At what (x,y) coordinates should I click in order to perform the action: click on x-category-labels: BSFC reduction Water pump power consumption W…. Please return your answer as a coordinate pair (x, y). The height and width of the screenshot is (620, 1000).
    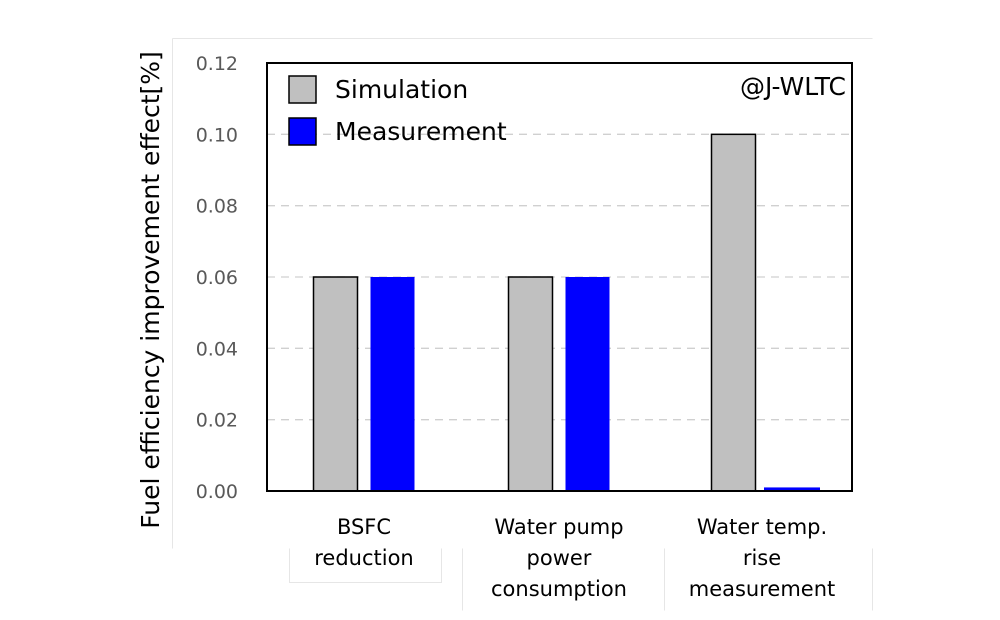
    Looking at the image, I should click on (574, 558).